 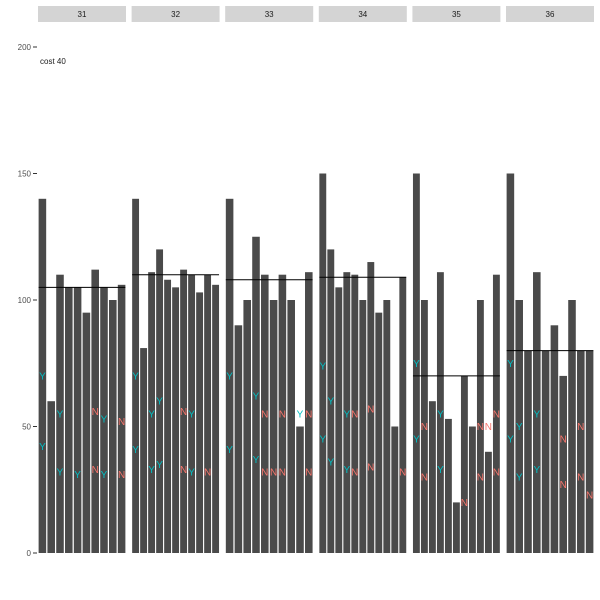 I want to click on facet-strip-label: 31, so click(x=82, y=14).